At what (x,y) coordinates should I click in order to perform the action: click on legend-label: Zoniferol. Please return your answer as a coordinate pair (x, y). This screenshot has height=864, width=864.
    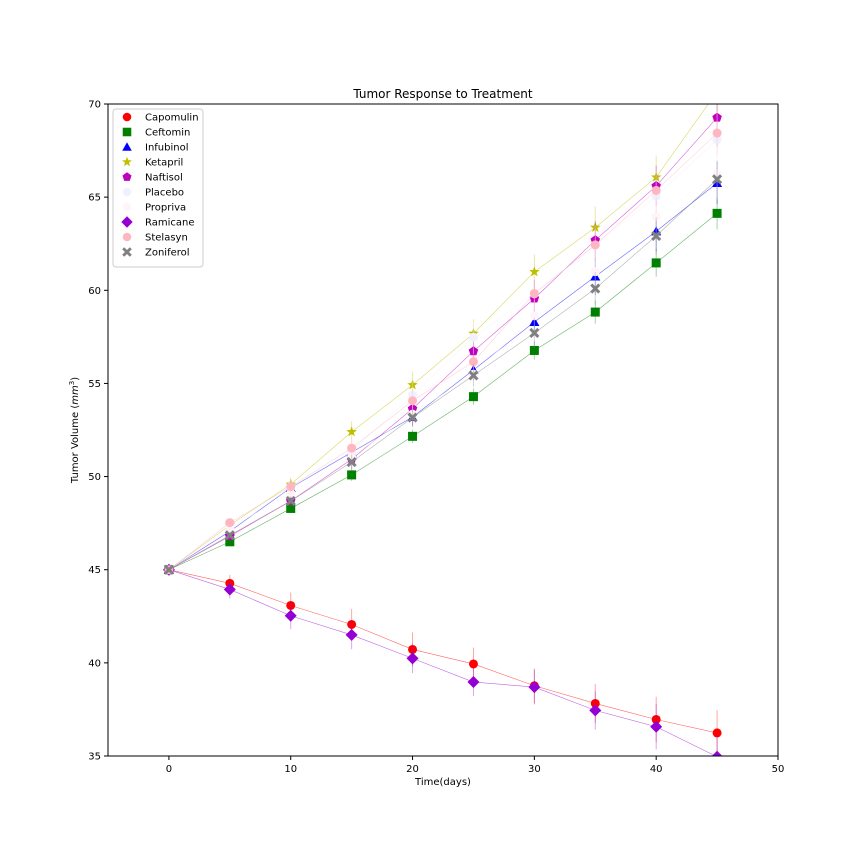
    Looking at the image, I should click on (167, 253).